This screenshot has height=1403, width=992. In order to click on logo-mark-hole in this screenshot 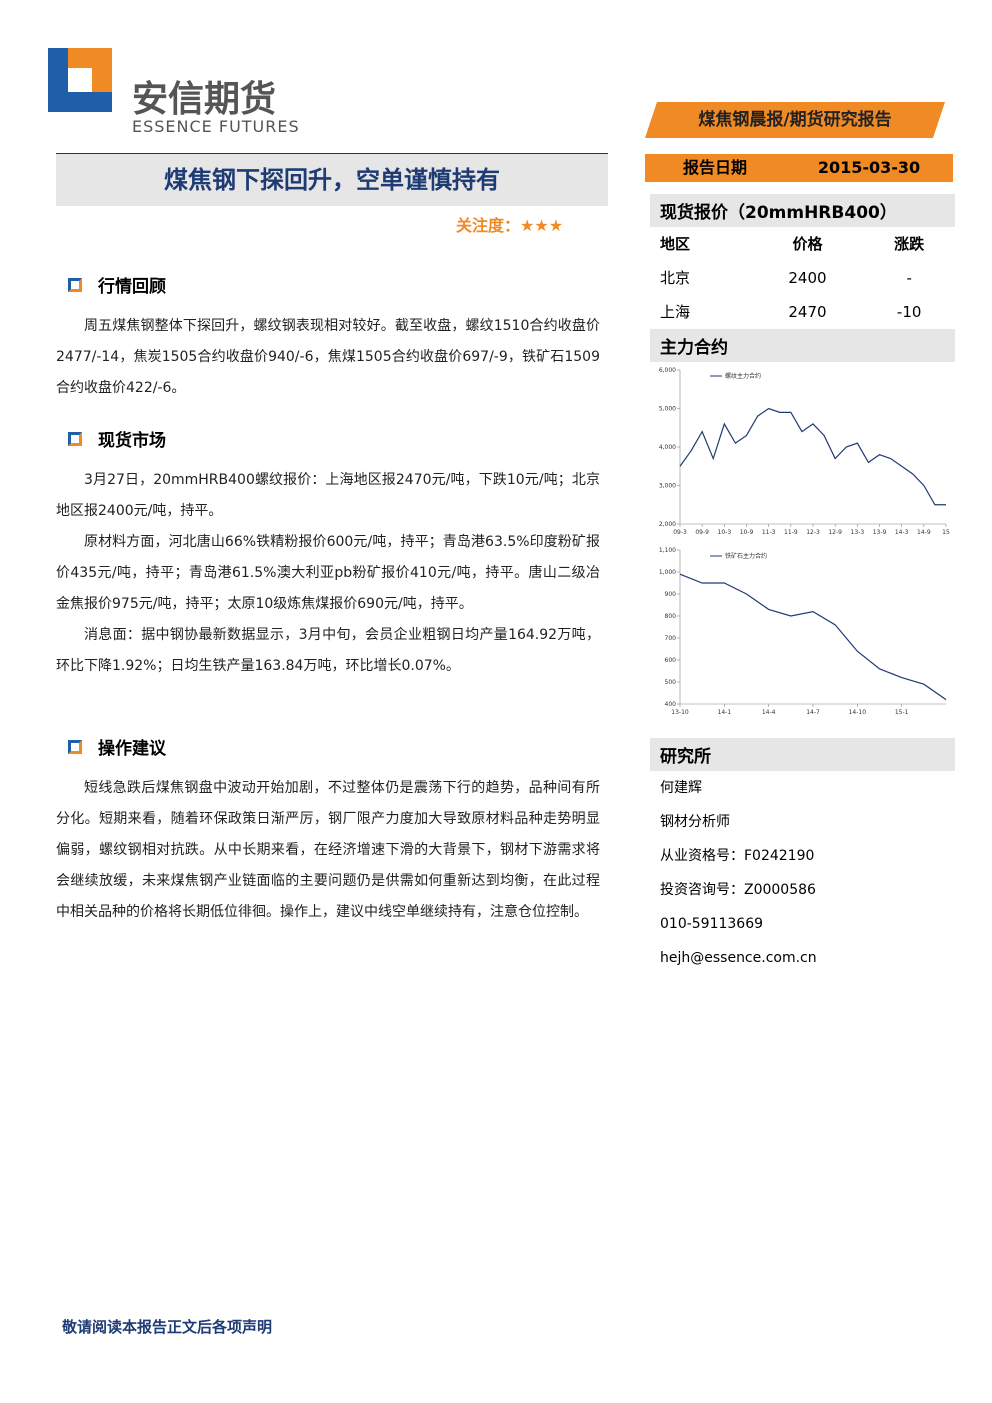, I will do `click(80, 80)`.